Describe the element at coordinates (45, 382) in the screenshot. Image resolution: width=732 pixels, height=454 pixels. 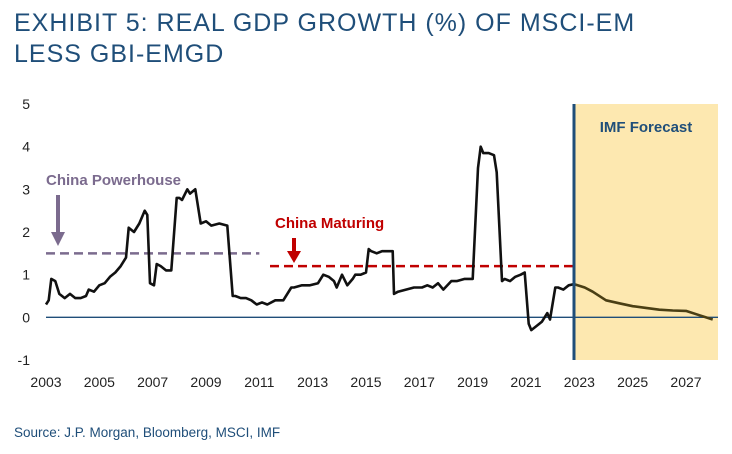
I see `x-tick-label: 2003` at that location.